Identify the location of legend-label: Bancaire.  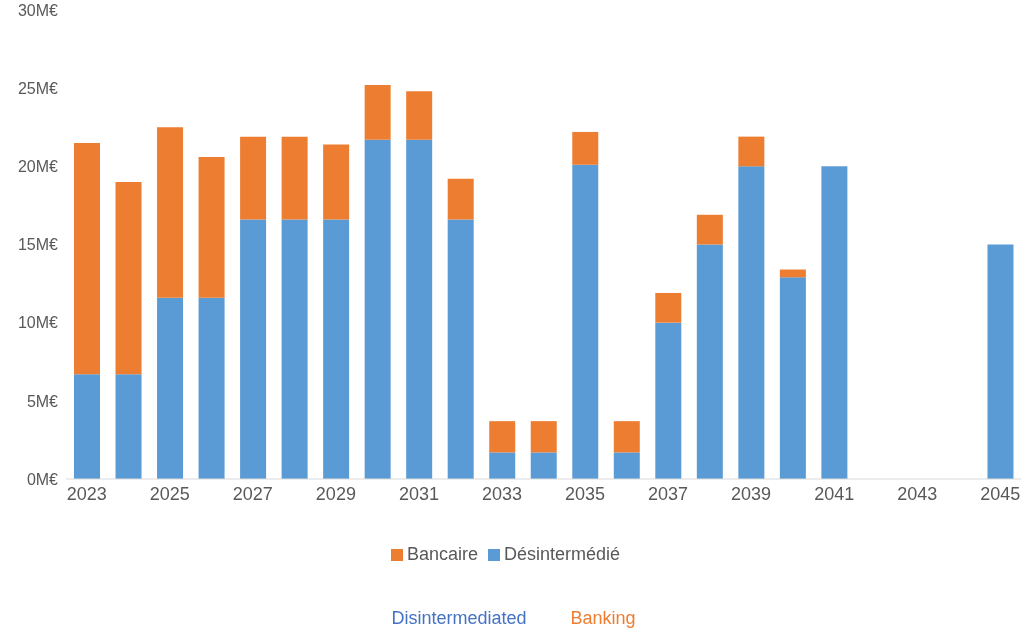
(442, 554).